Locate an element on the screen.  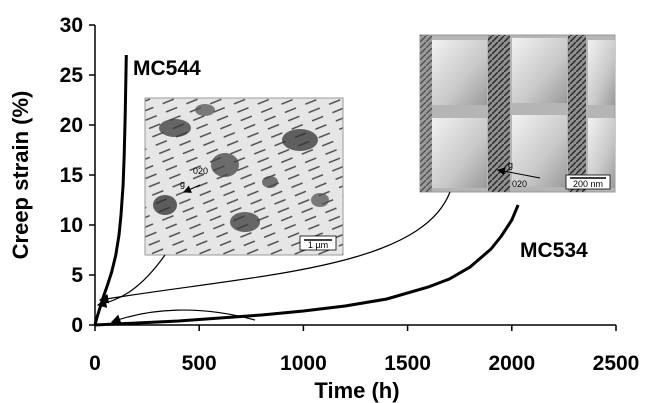
x-tick-label: 2000 is located at coordinates (511, 363).